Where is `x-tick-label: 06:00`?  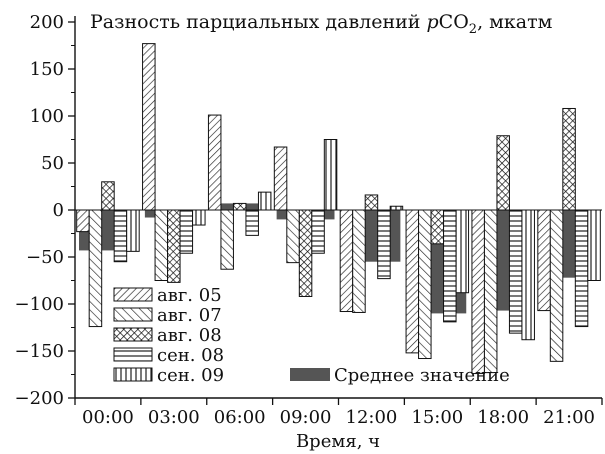
x-tick-label: 06:00 is located at coordinates (240, 417).